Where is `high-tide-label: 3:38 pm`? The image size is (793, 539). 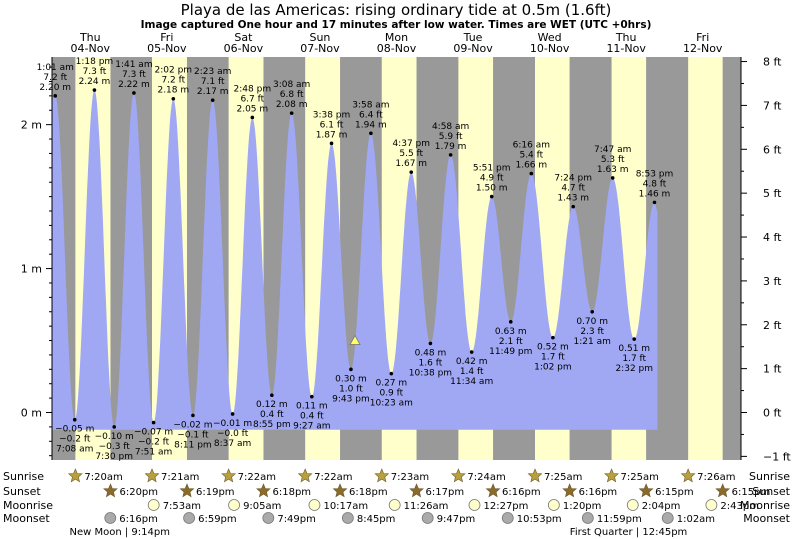 high-tide-label: 3:38 pm is located at coordinates (332, 115).